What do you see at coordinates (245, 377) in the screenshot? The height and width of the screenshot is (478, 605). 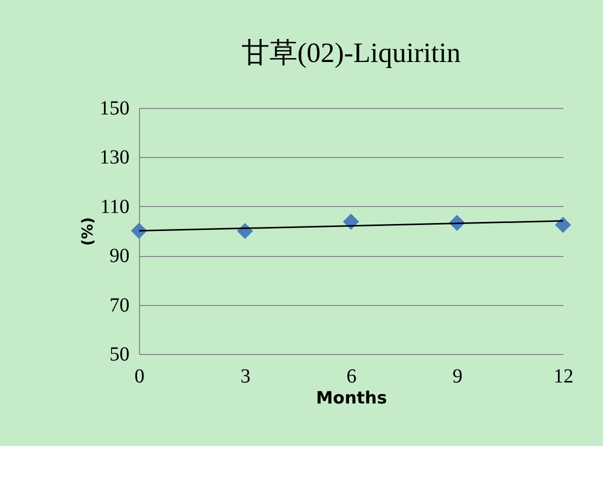 I see `x-tick-label: 3` at bounding box center [245, 377].